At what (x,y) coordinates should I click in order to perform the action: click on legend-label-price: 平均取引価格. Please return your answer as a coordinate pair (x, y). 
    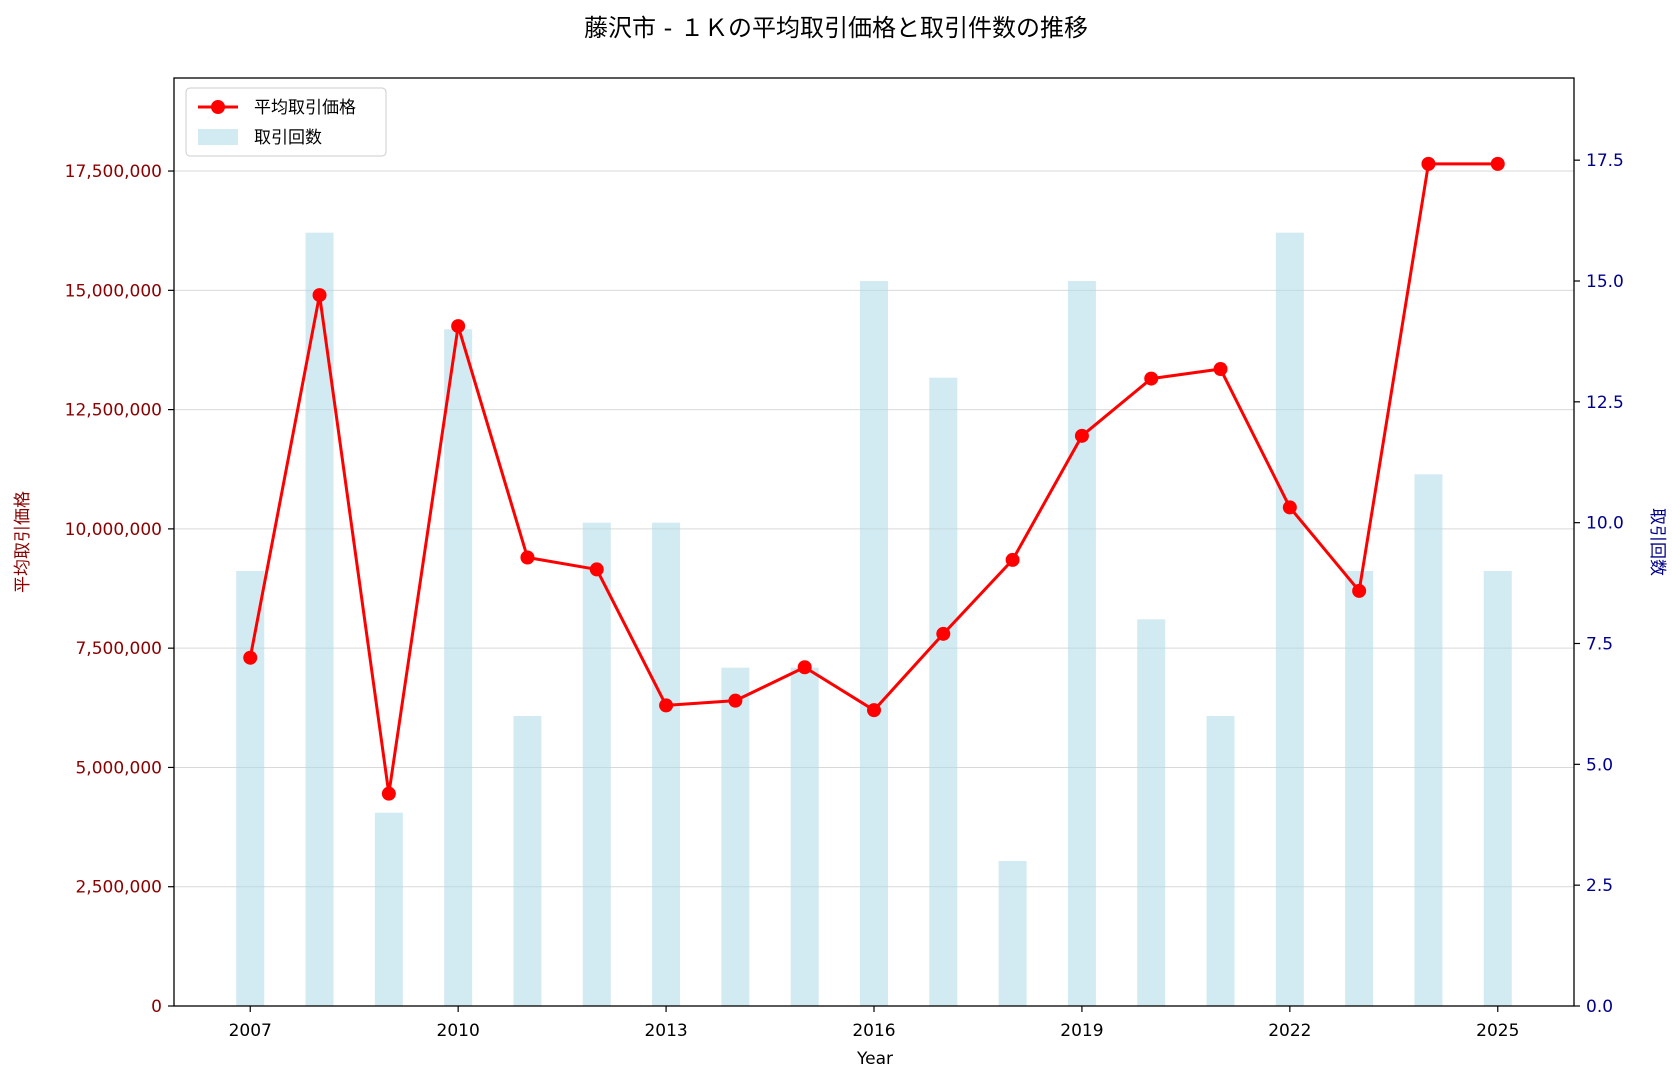
    Looking at the image, I should click on (305, 108).